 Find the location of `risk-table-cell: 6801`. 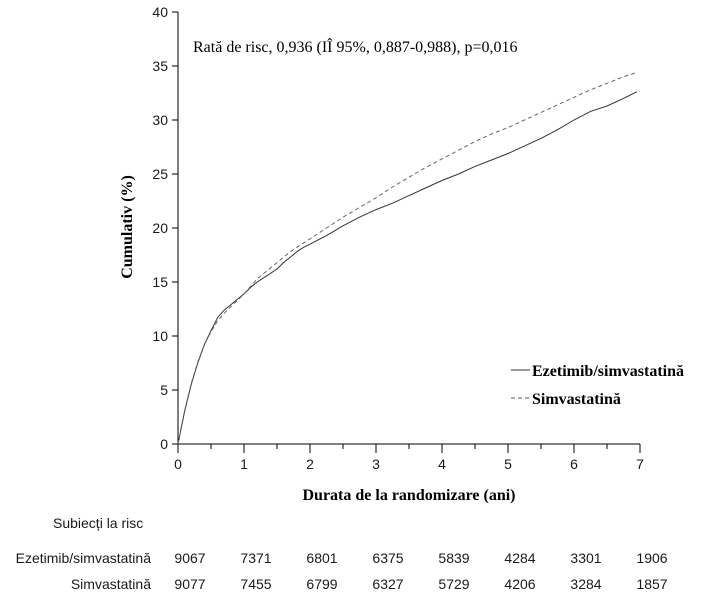

risk-table-cell: 6801 is located at coordinates (321, 558).